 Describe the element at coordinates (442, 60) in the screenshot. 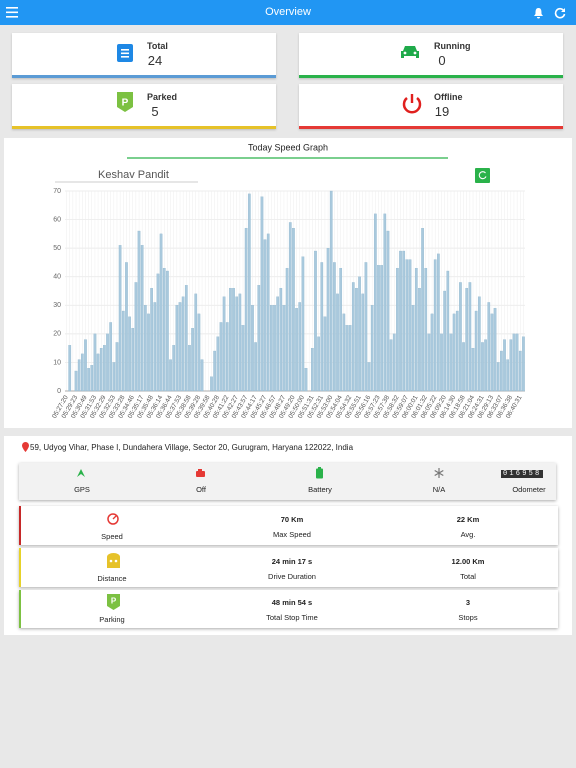

I see `card-value: 0` at that location.